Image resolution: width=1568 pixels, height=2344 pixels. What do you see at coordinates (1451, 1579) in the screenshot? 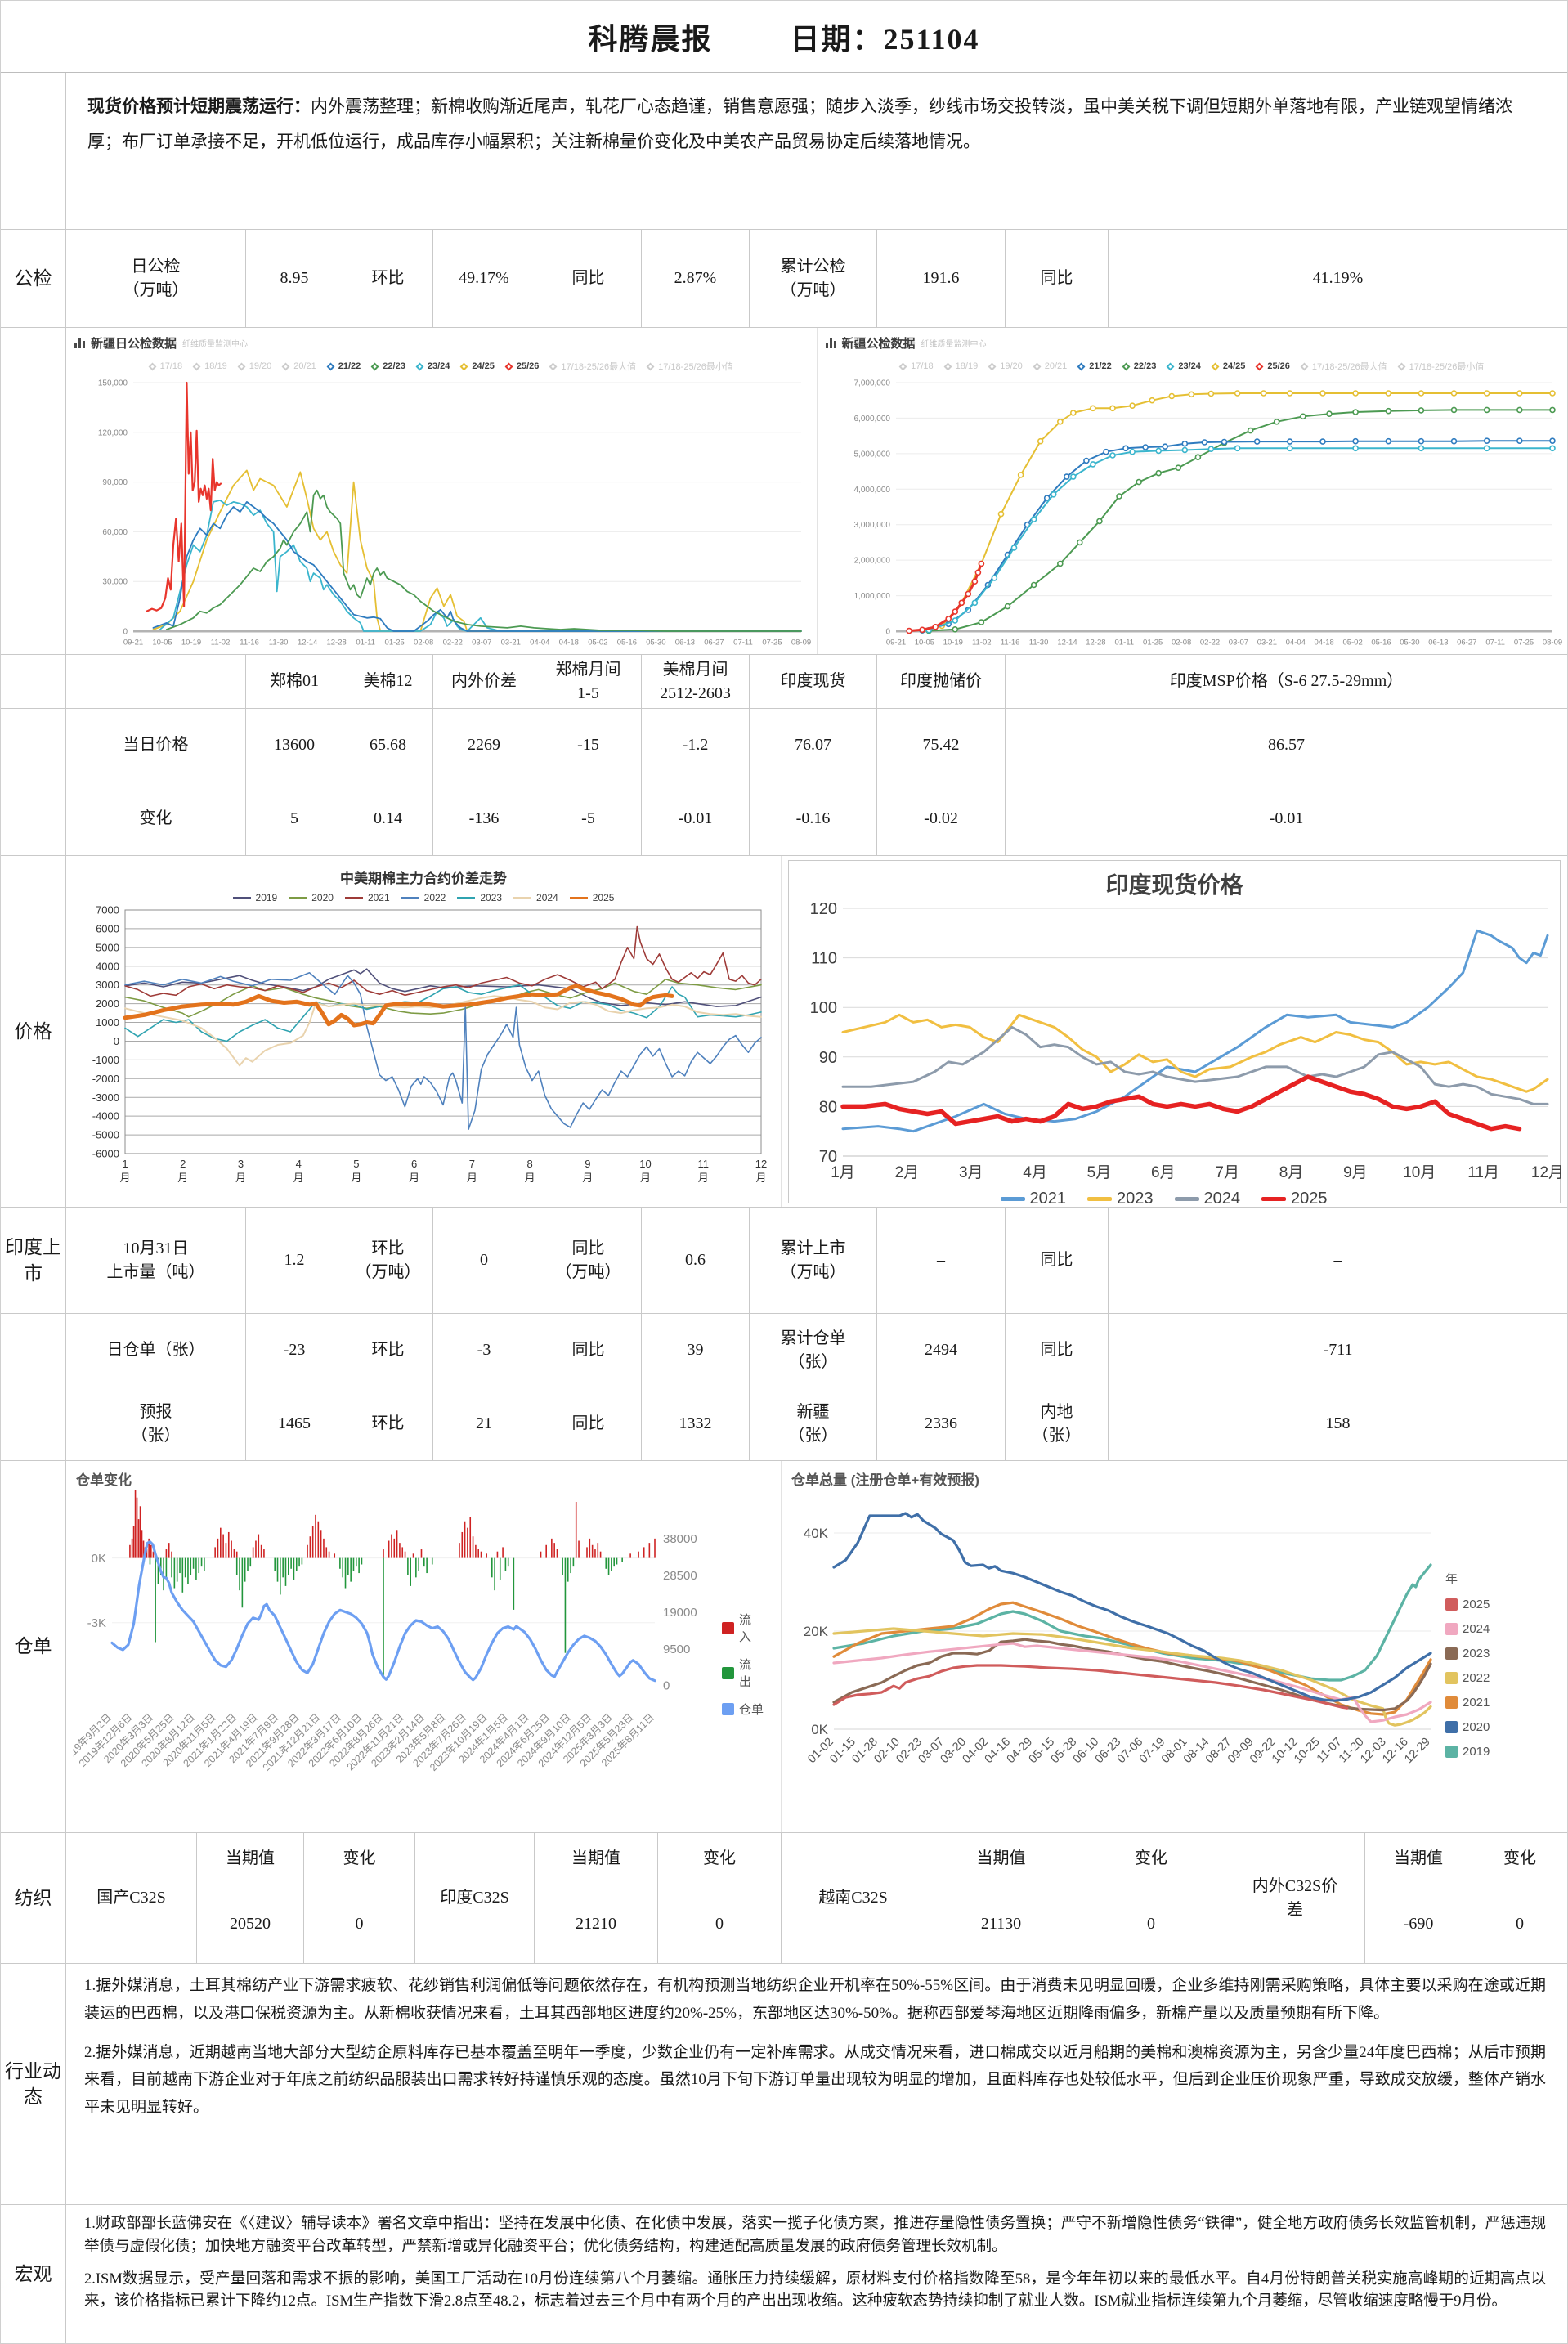
I see `warrant-total-legend-title: 年` at bounding box center [1451, 1579].